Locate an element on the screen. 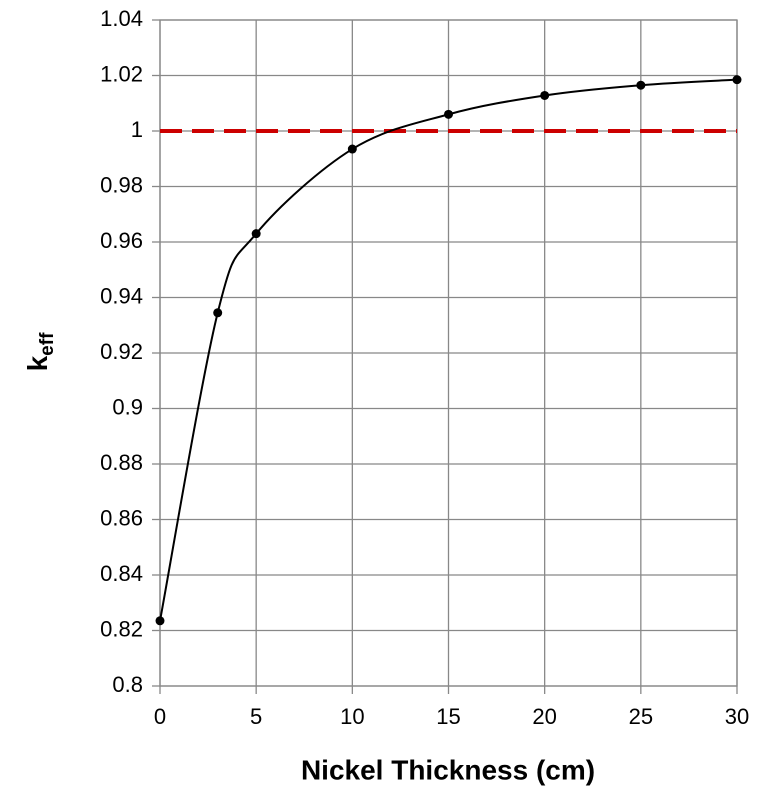  y-axis-title-sub: eff is located at coordinates (47, 344).